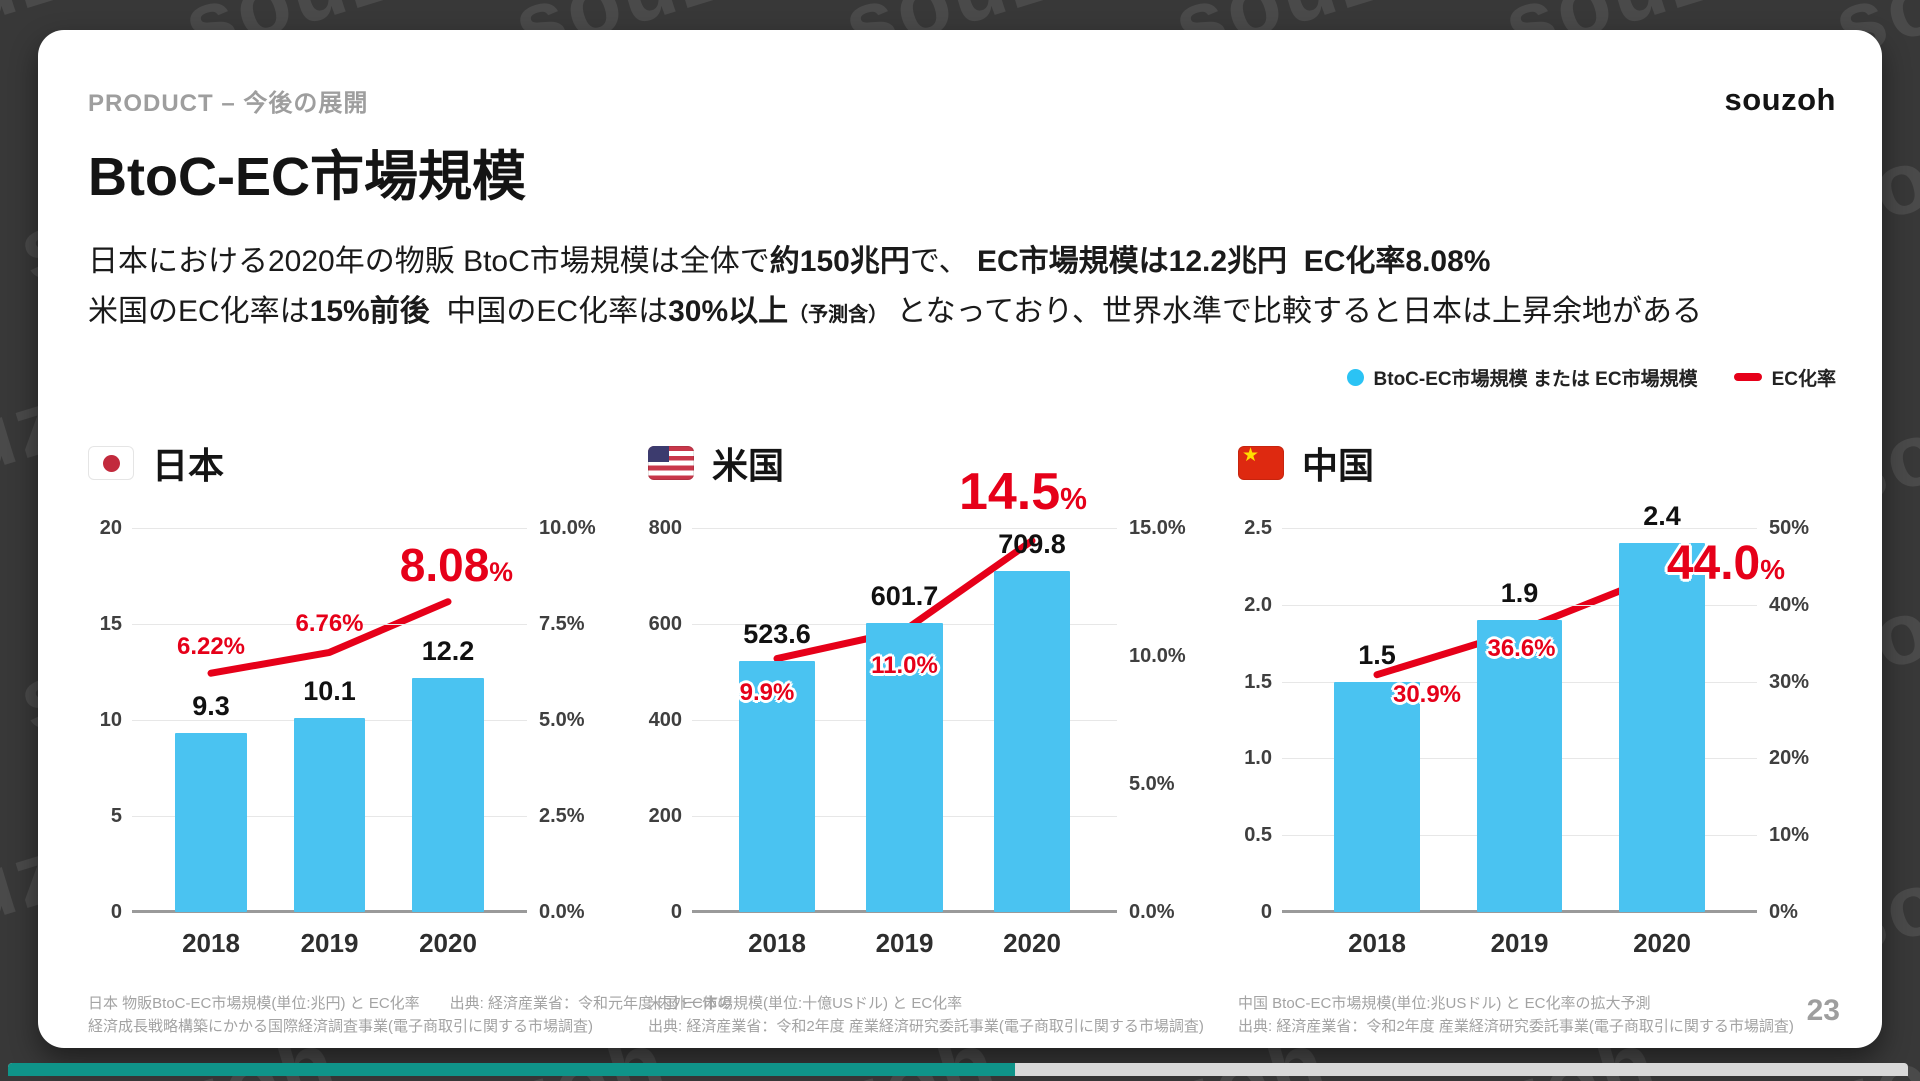 The width and height of the screenshot is (1920, 1081). I want to click on bar-value-label: 523.6, so click(777, 633).